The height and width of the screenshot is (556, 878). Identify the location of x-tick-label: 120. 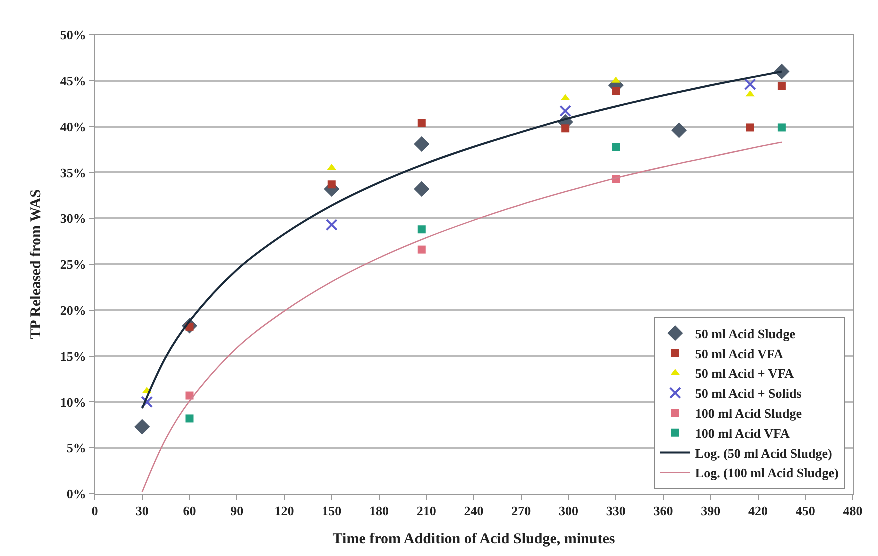
(284, 511).